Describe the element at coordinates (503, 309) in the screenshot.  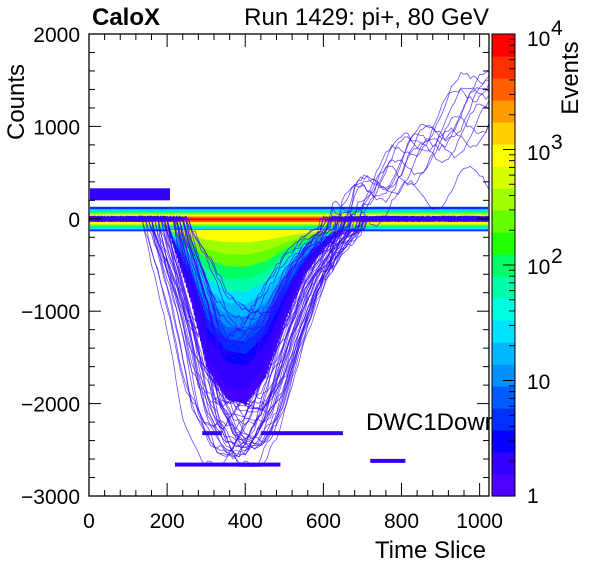
I see `color-scale-band` at that location.